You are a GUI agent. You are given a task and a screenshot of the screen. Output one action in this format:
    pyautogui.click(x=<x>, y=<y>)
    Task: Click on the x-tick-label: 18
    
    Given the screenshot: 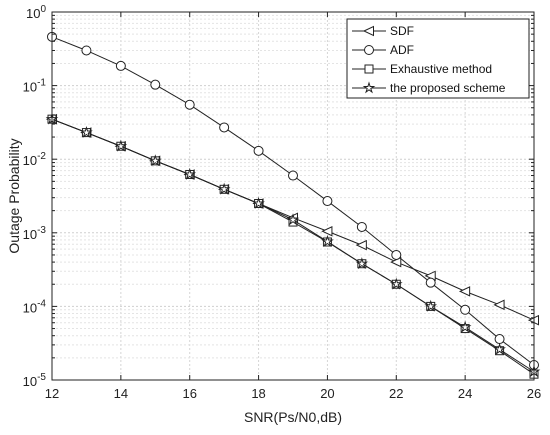 What is the action you would take?
    pyautogui.click(x=258, y=393)
    